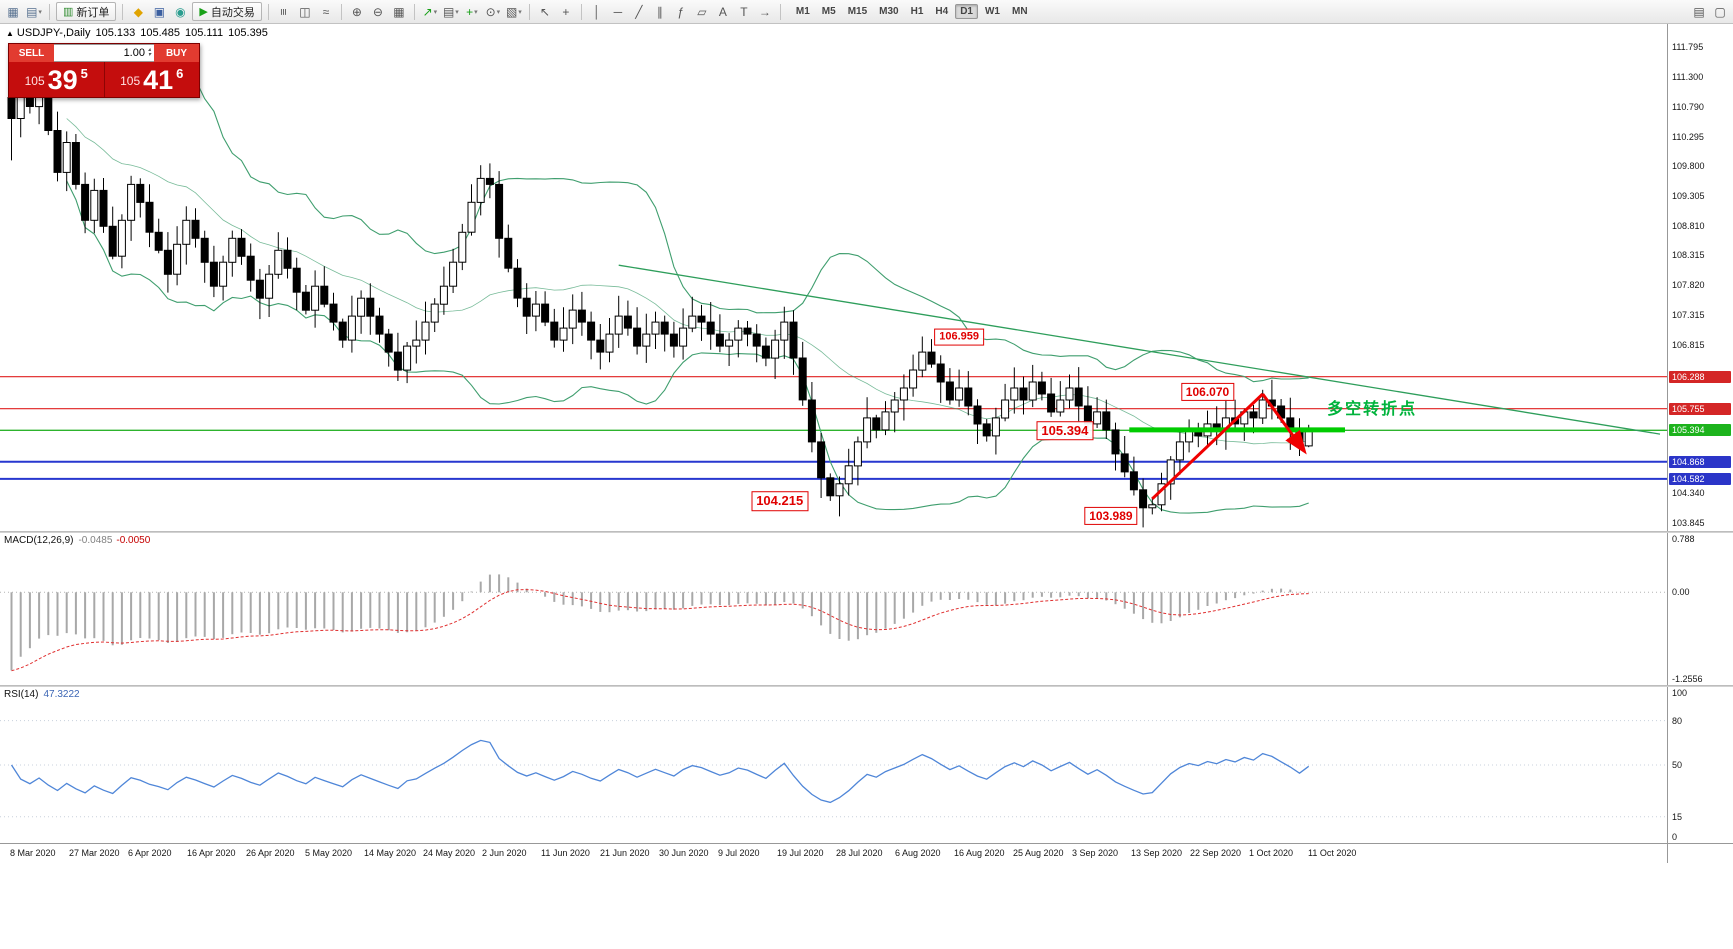 The image size is (1733, 949). What do you see at coordinates (86, 11) in the screenshot?
I see `new-order-button: ▥ 新订单` at bounding box center [86, 11].